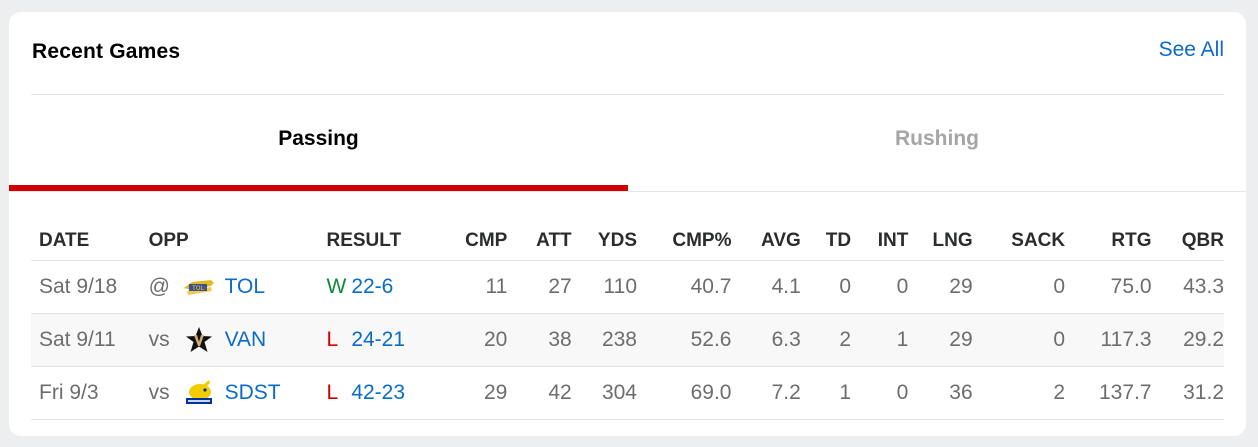 This screenshot has height=447, width=1258. Describe the element at coordinates (1187, 241) in the screenshot. I see `col-header-qbr: QBR` at that location.